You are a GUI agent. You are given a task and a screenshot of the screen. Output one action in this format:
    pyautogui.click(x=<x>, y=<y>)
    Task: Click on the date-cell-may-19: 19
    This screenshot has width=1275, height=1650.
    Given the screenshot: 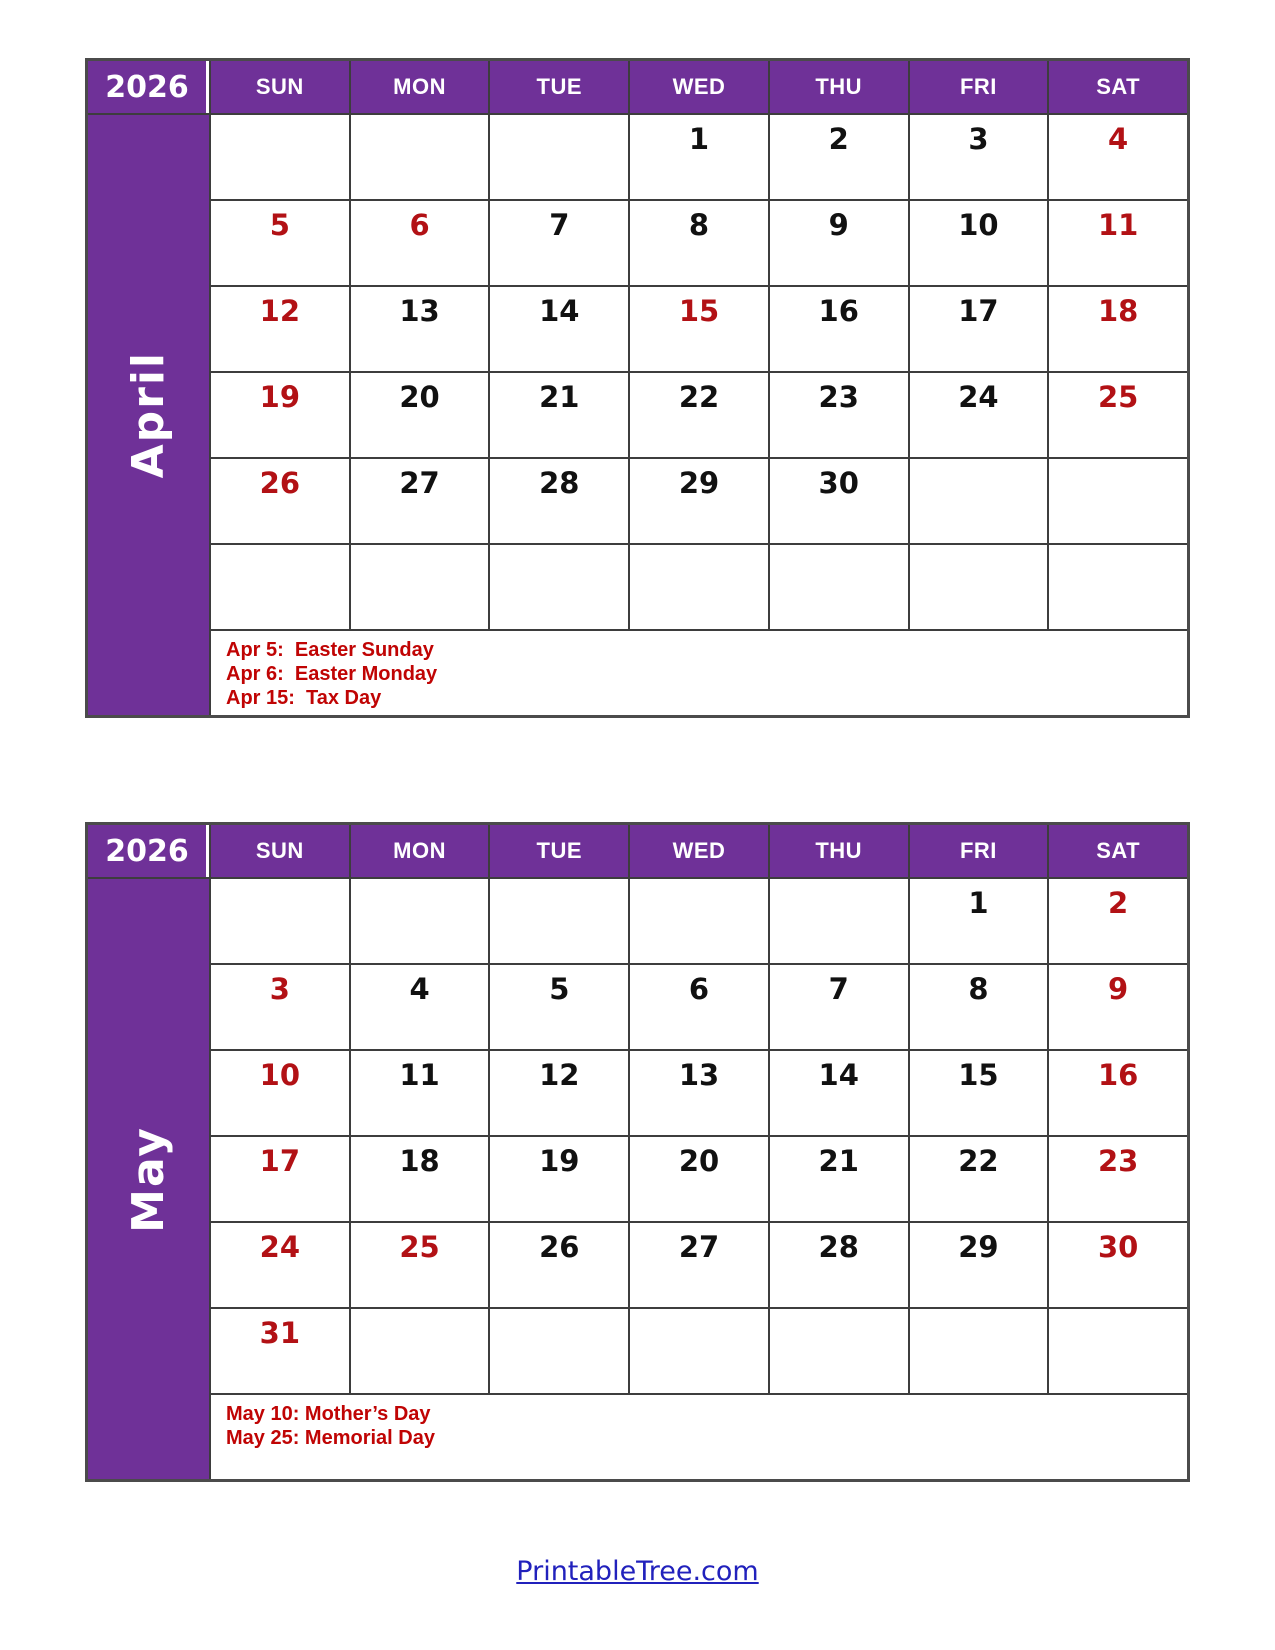 What is the action you would take?
    pyautogui.click(x=559, y=1179)
    